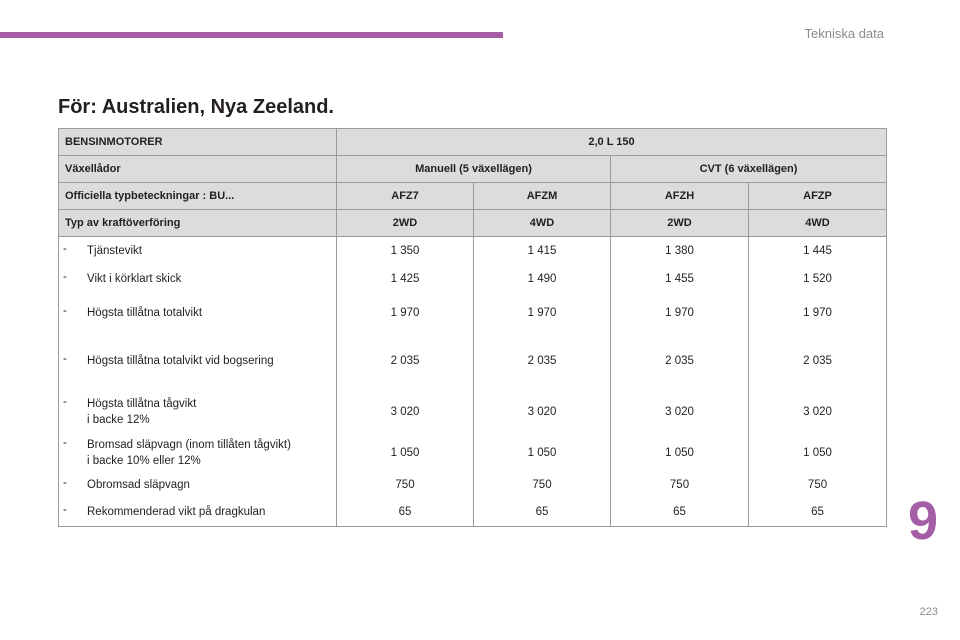 The image size is (960, 640). I want to click on page-number: 223, so click(928, 612).